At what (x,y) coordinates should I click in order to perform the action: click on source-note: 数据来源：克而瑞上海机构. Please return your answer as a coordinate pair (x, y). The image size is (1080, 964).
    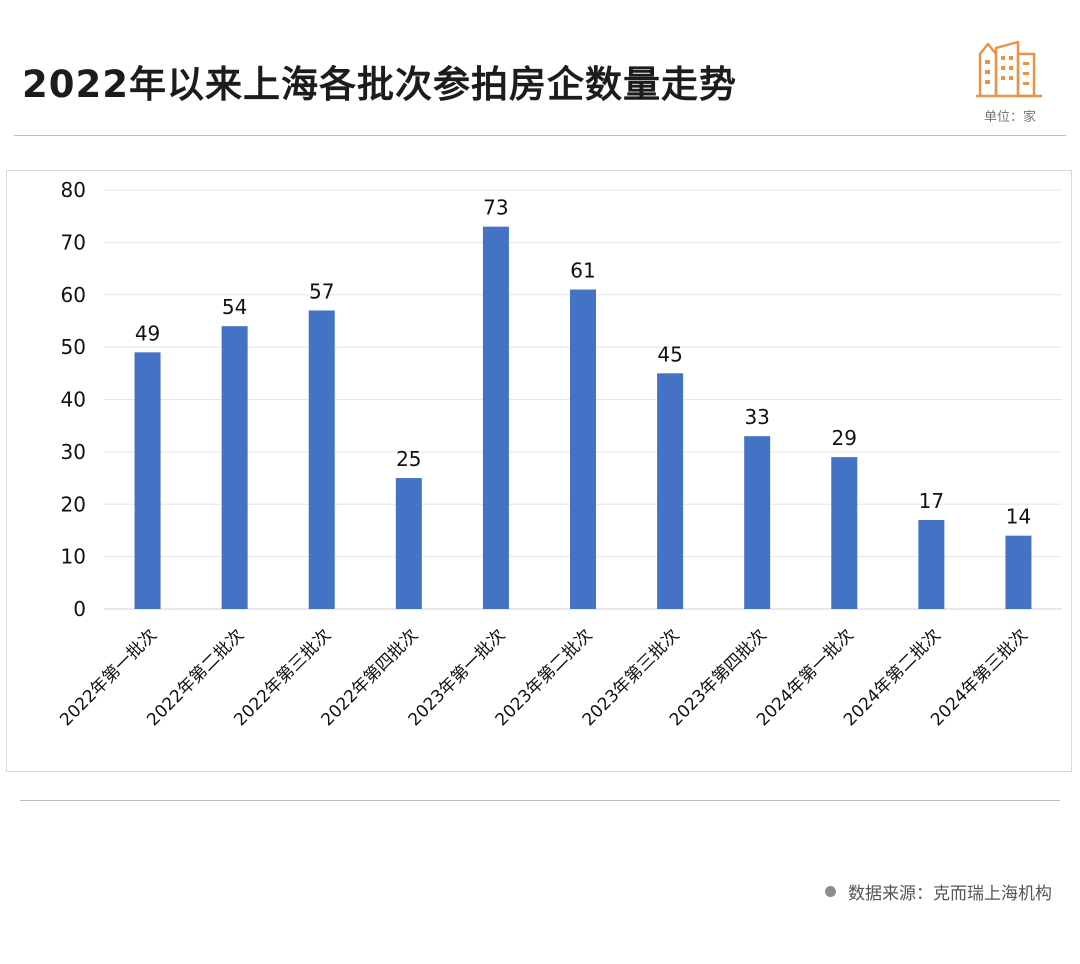
    Looking at the image, I should click on (938, 891).